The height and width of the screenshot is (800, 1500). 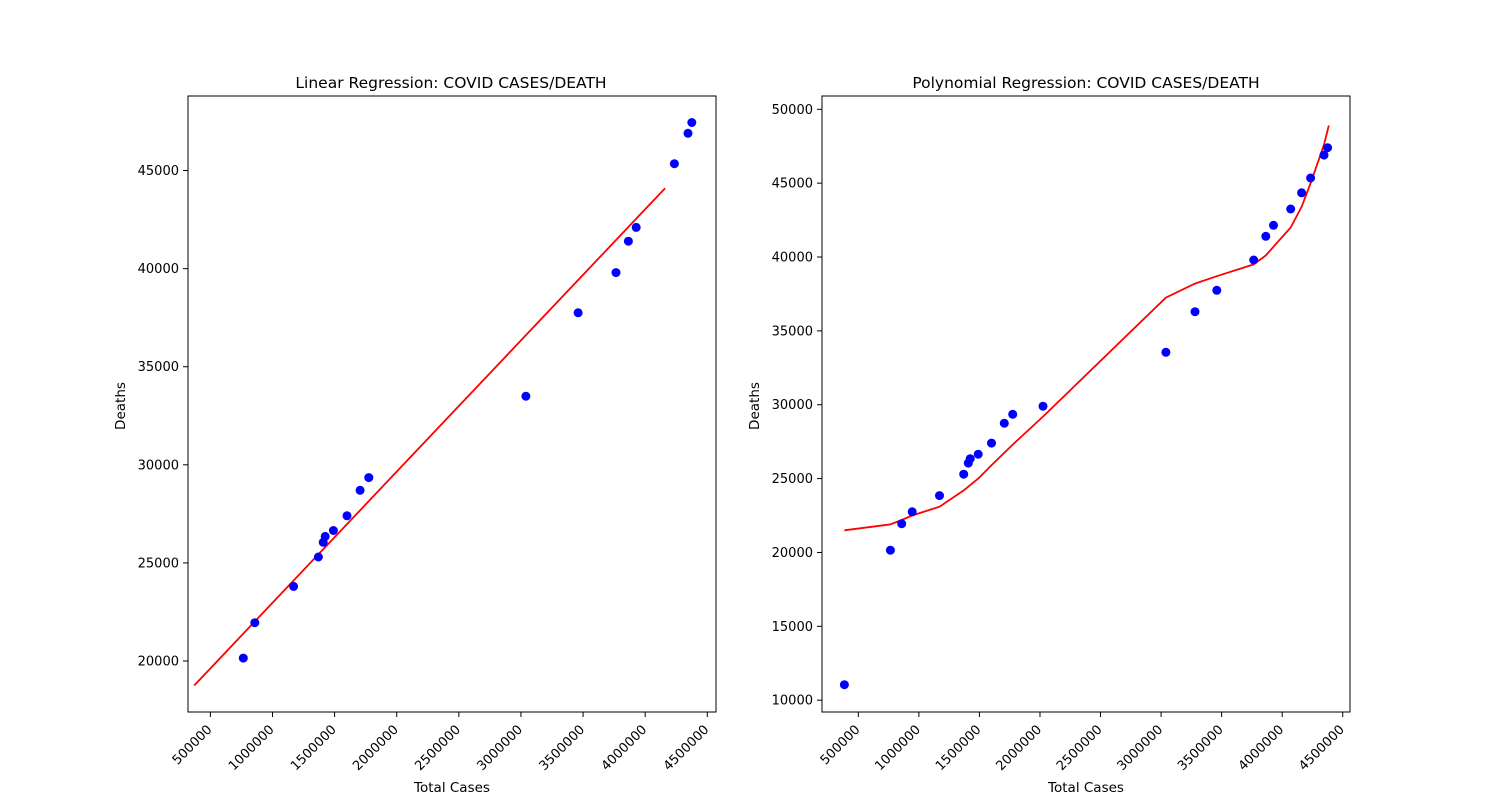 I want to click on chart-title: Linear Regression: COVID CASES/DEATH, so click(x=450, y=83).